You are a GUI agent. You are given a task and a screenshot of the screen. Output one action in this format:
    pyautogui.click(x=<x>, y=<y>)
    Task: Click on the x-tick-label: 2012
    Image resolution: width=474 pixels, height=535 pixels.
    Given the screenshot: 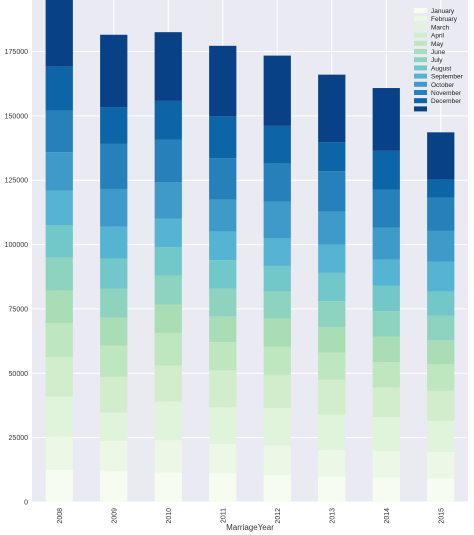 What is the action you would take?
    pyautogui.click(x=278, y=516)
    